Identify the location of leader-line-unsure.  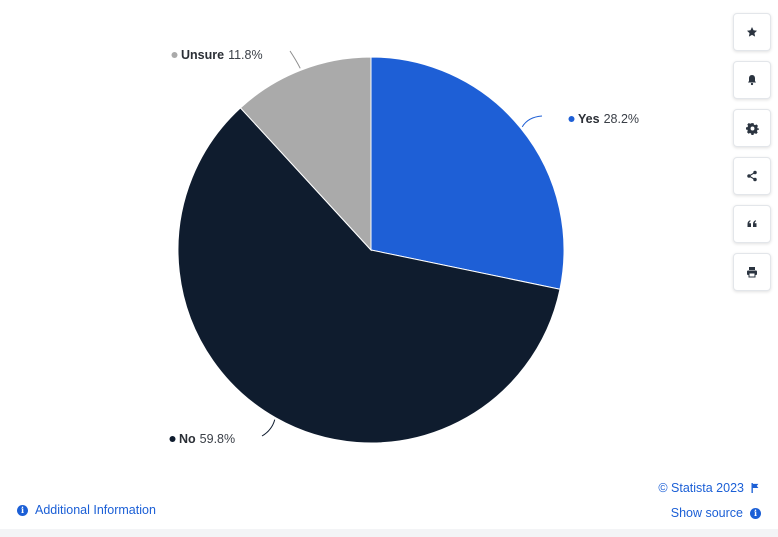
(295, 59).